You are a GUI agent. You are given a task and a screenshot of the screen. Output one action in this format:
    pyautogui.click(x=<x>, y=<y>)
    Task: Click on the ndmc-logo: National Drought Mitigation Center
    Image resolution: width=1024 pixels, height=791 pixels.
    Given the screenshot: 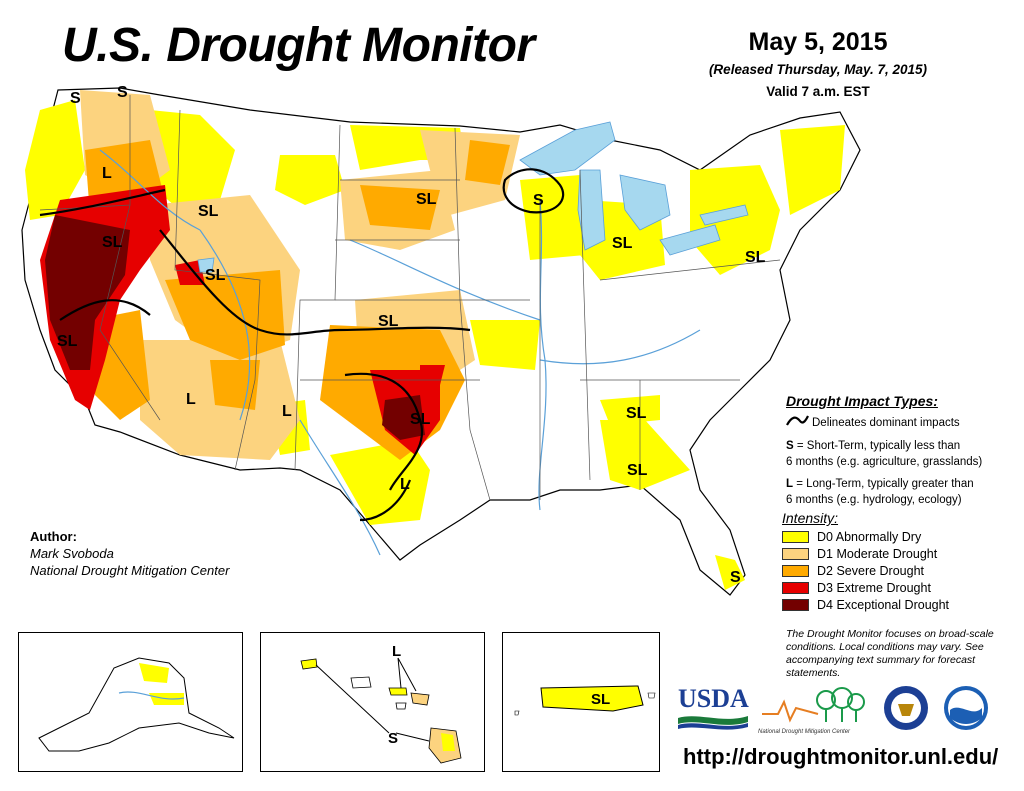 What is the action you would take?
    pyautogui.click(x=814, y=710)
    